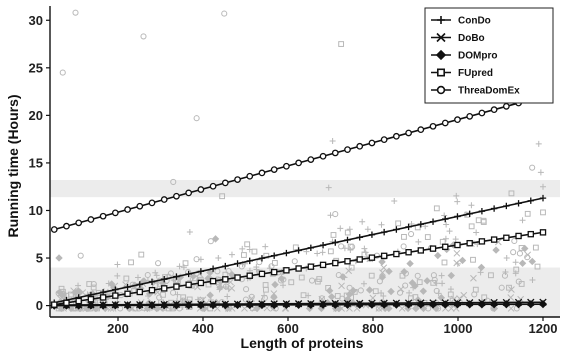 This screenshot has height=352, width=564. Describe the element at coordinates (36, 162) in the screenshot. I see `y-tick-label: 15` at that location.